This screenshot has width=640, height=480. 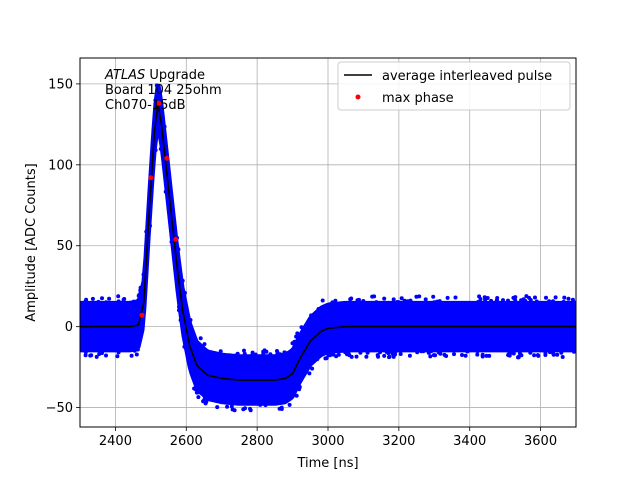 I want to click on x-tick-label: 2600, so click(x=186, y=441).